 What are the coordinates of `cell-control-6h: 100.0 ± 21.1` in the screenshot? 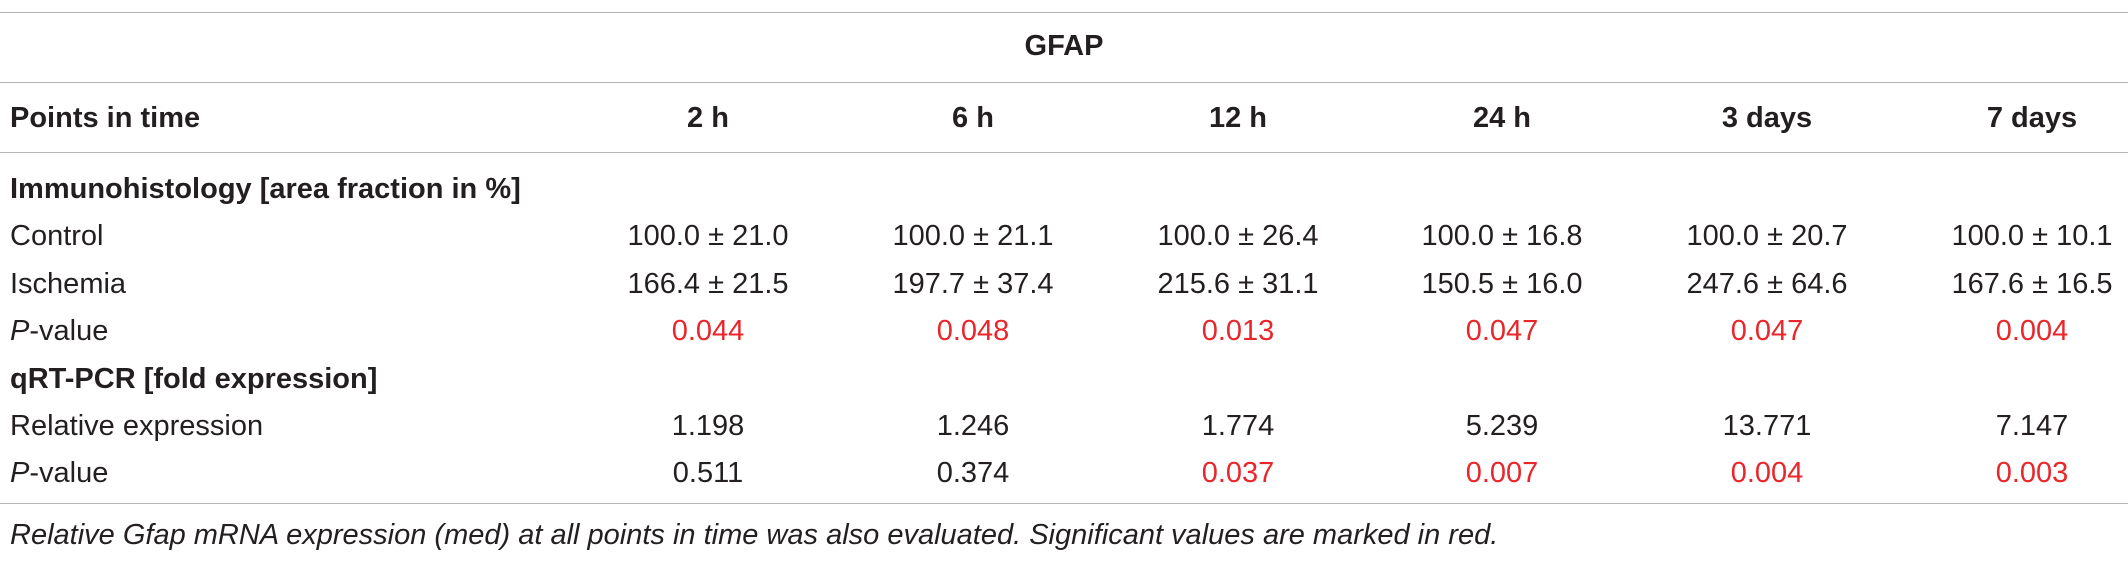 It's located at (973, 236).